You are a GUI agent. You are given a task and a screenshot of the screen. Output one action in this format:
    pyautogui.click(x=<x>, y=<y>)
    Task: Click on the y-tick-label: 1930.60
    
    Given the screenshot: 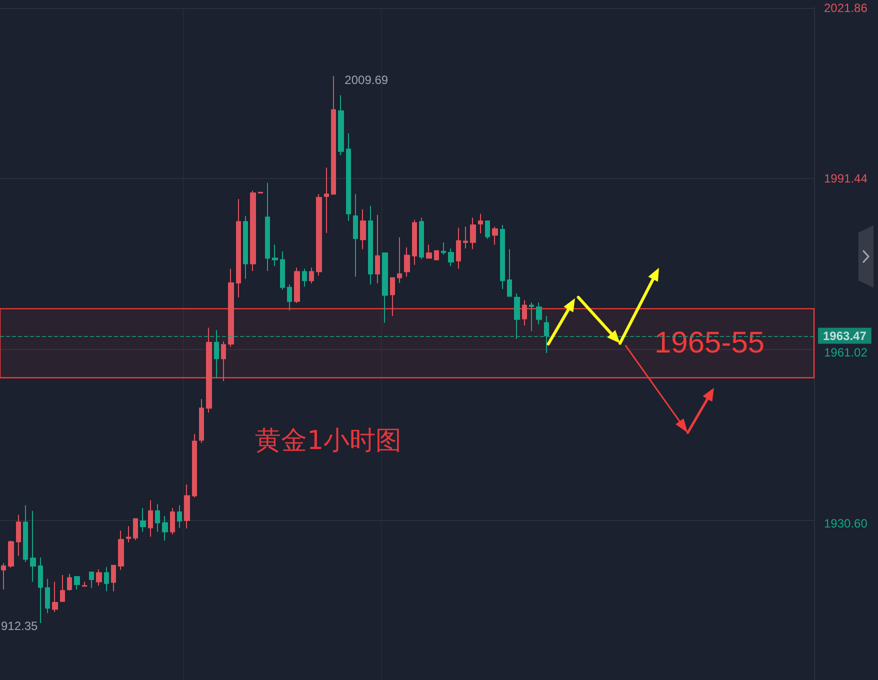 What is the action you would take?
    pyautogui.click(x=846, y=523)
    